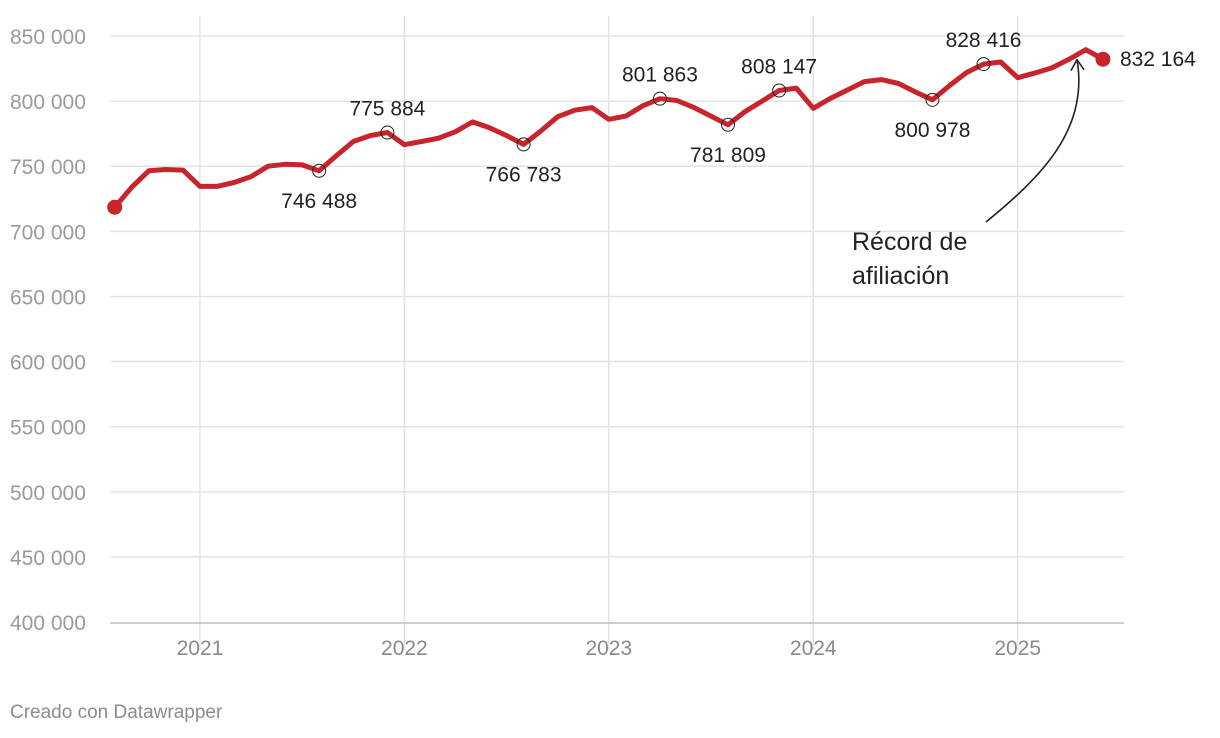  I want to click on x-tick-label: 2022, so click(404, 648).